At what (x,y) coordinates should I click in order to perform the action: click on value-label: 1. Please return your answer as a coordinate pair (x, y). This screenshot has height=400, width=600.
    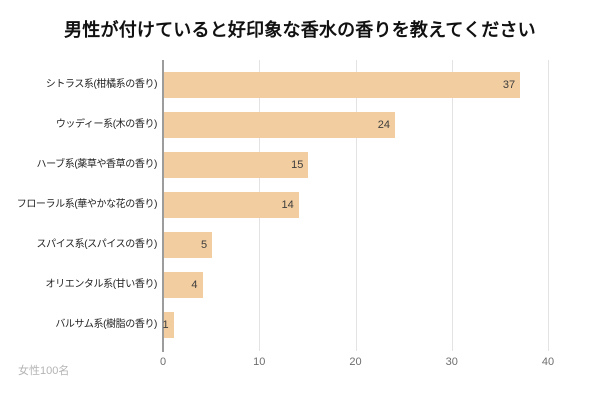
    Looking at the image, I should click on (165, 325).